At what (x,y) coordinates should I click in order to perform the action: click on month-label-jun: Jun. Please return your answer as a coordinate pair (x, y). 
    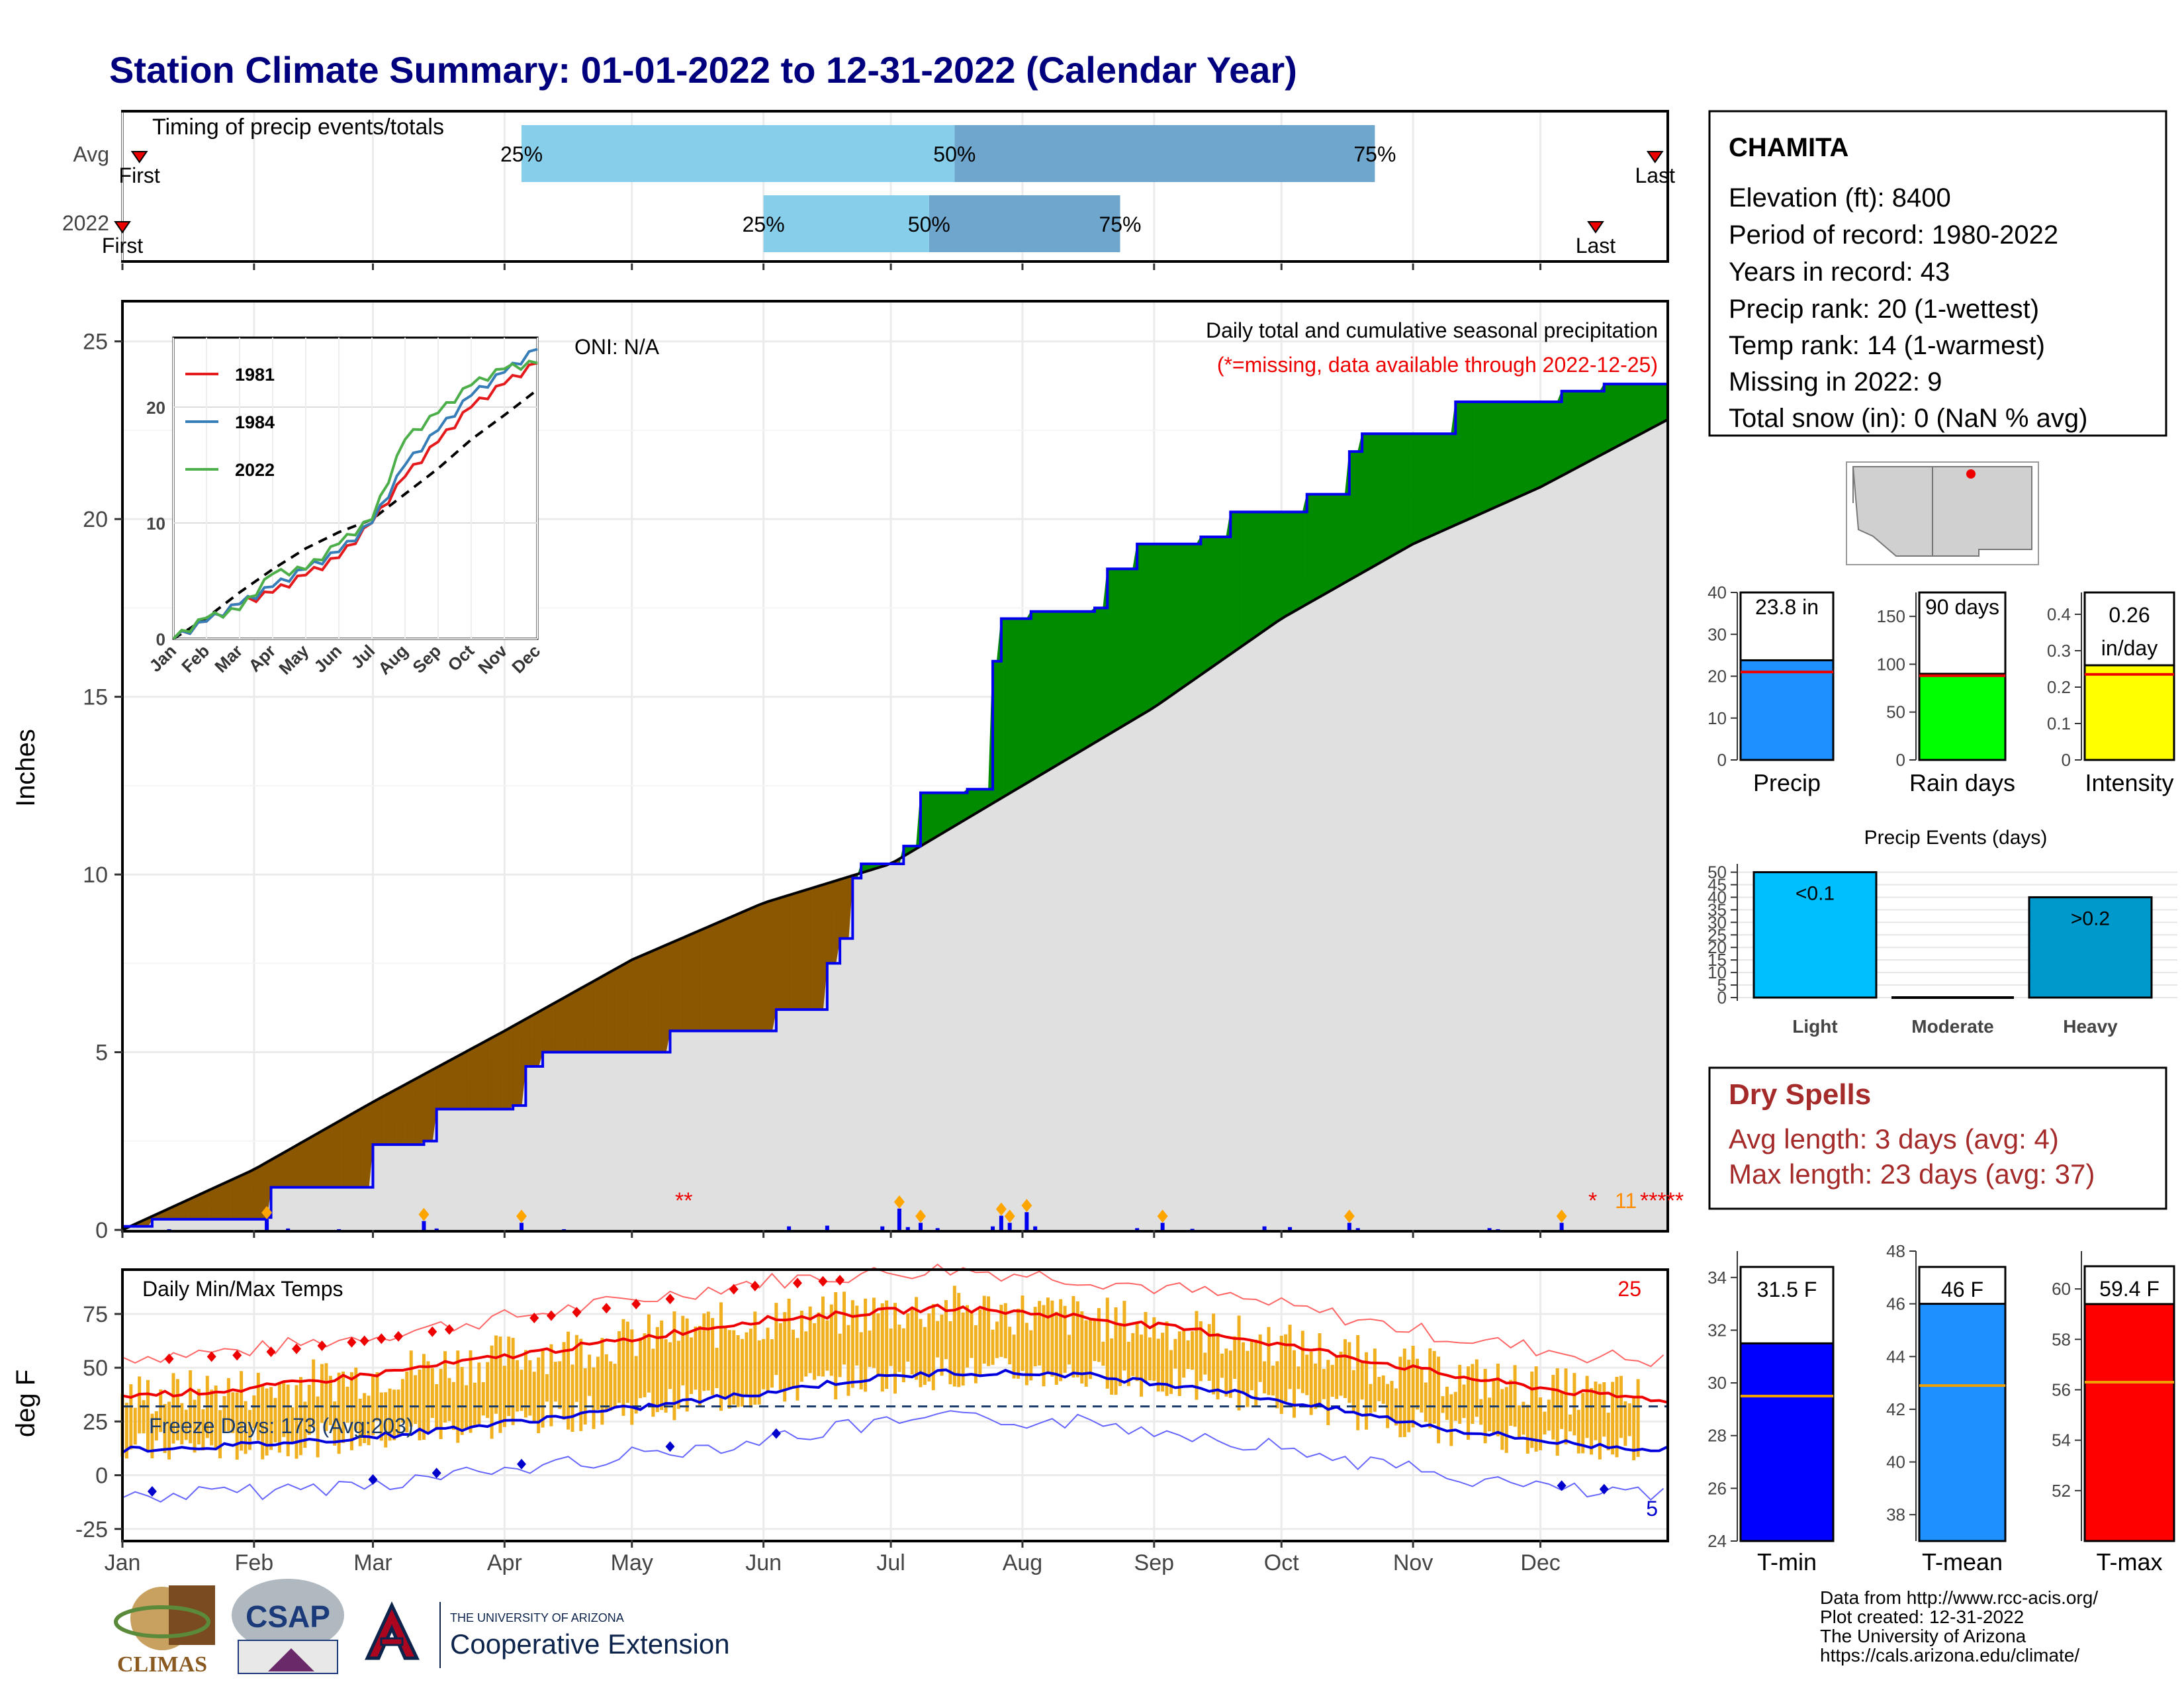
    Looking at the image, I should click on (763, 1562).